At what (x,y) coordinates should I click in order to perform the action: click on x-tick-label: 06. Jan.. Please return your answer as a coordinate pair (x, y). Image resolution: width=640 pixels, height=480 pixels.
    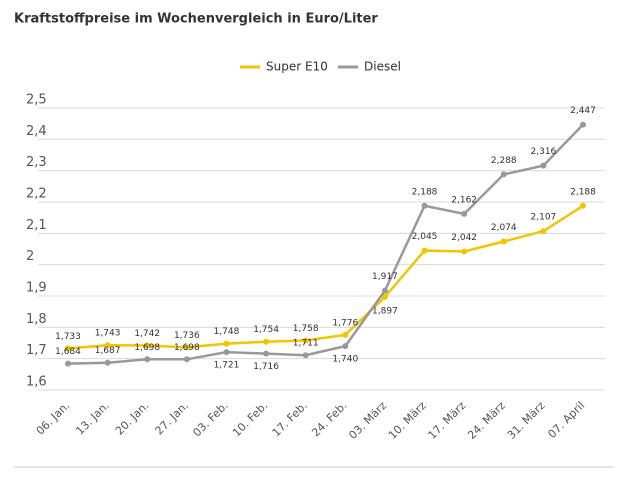
    Looking at the image, I should click on (53, 418).